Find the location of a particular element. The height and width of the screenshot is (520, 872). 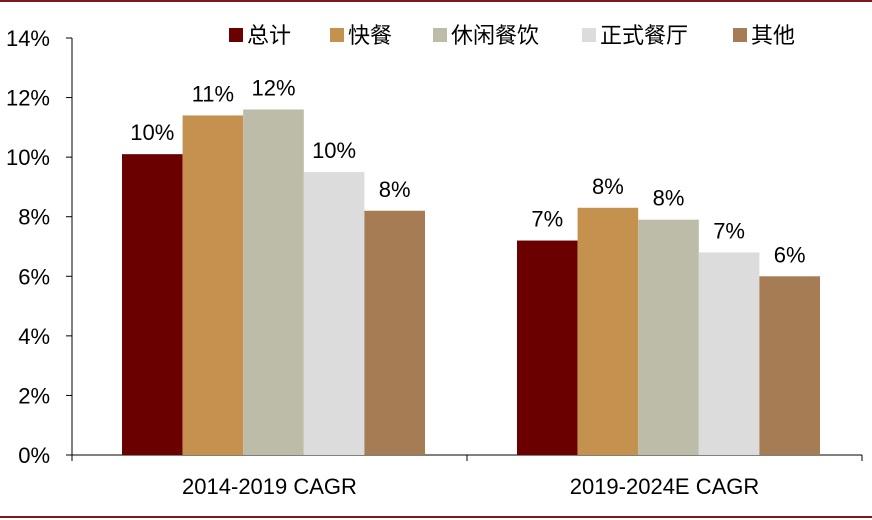

legend-label: 总计 is located at coordinates (269, 36).